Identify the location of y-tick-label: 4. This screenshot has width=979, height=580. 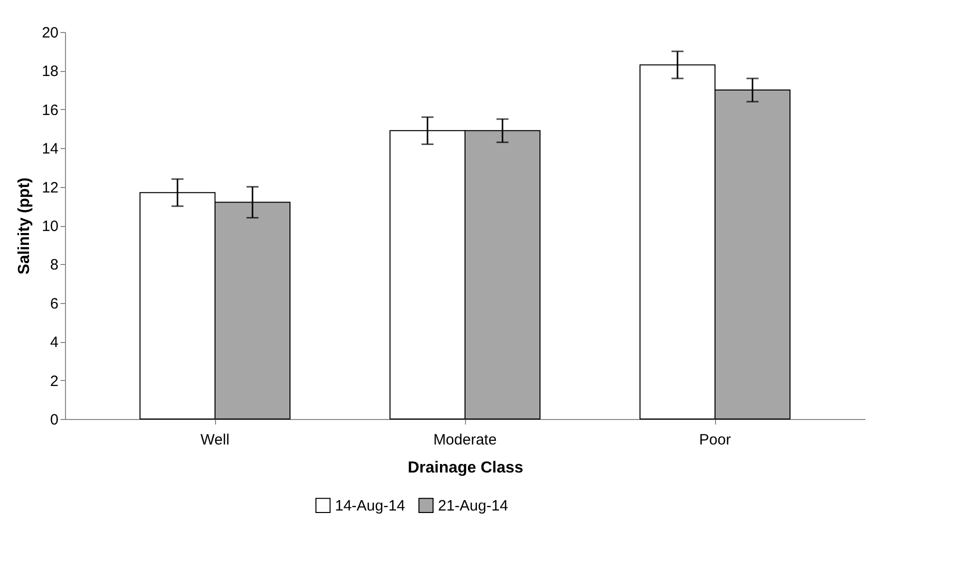
(54, 343).